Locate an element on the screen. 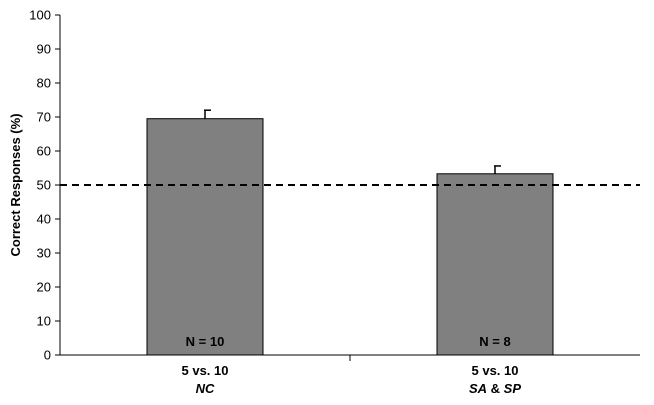  y-tick-label: 20 is located at coordinates (44, 287).